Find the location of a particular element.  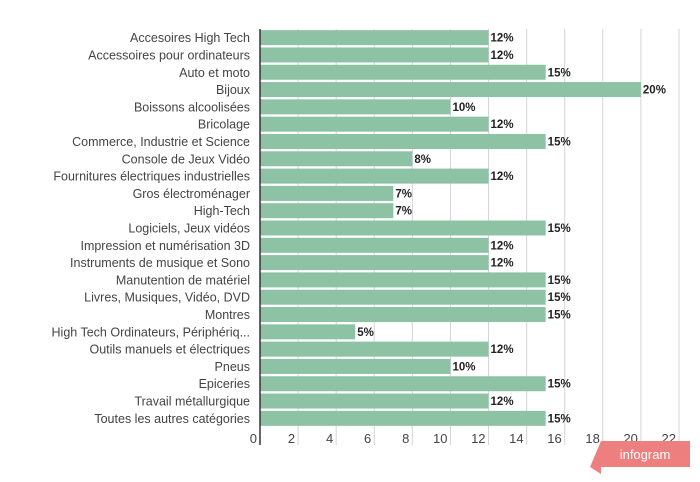

category-label: Outils manuels et électriques is located at coordinates (170, 350).